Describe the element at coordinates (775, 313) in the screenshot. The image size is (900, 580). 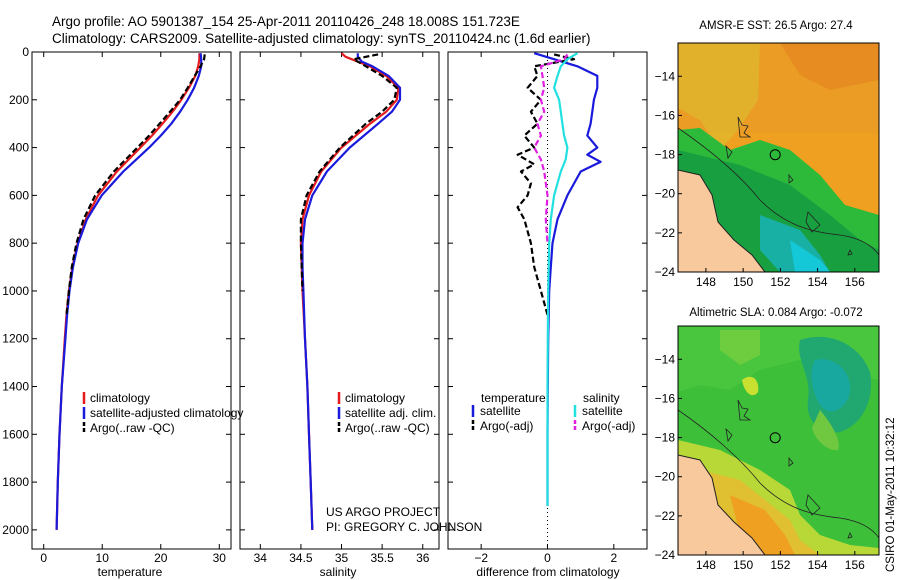
I see `sla-map-title: Altimetric SLA: 0.084 Argo: -0.072` at that location.